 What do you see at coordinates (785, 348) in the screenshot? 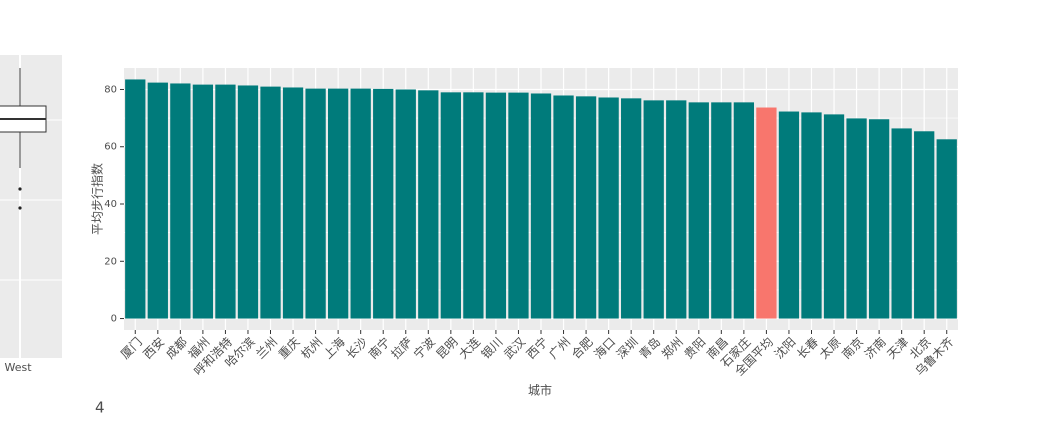
I see `x-tick-label: 沈阳` at bounding box center [785, 348].